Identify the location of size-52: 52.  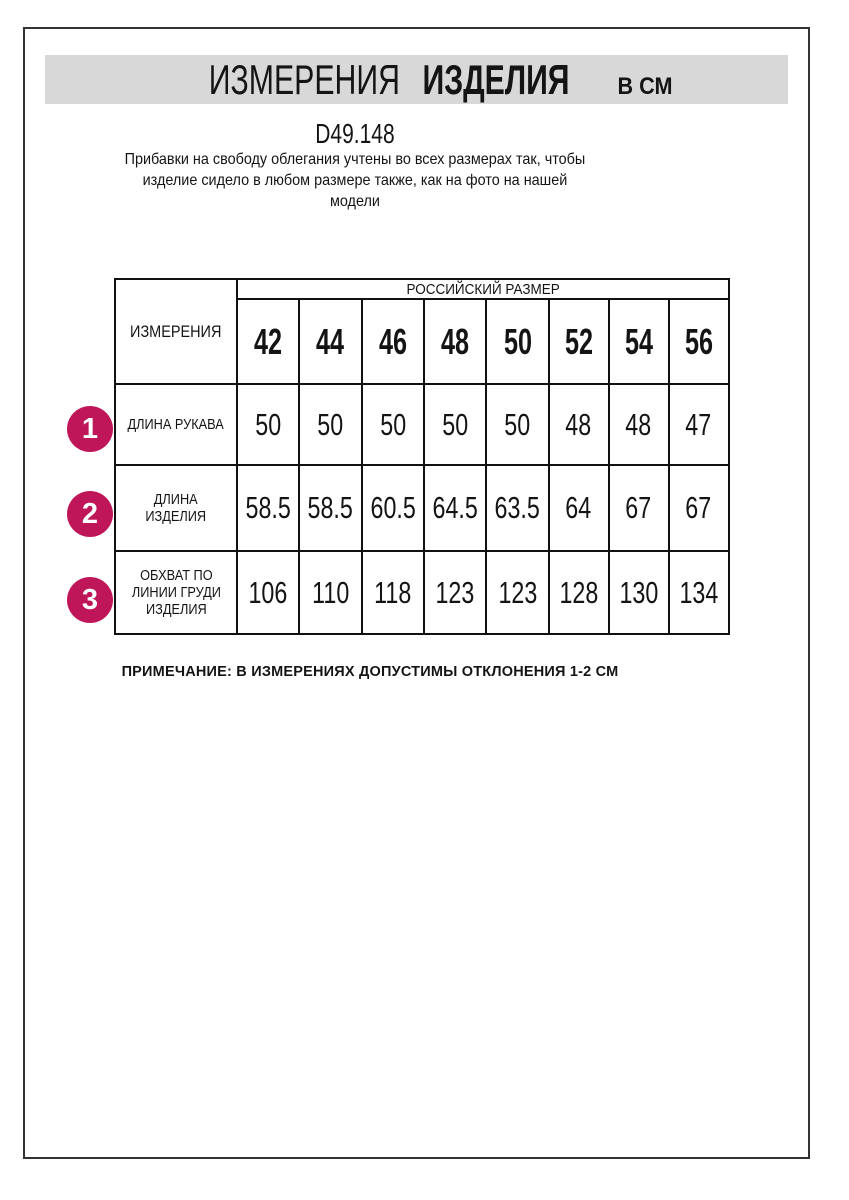
(578, 341).